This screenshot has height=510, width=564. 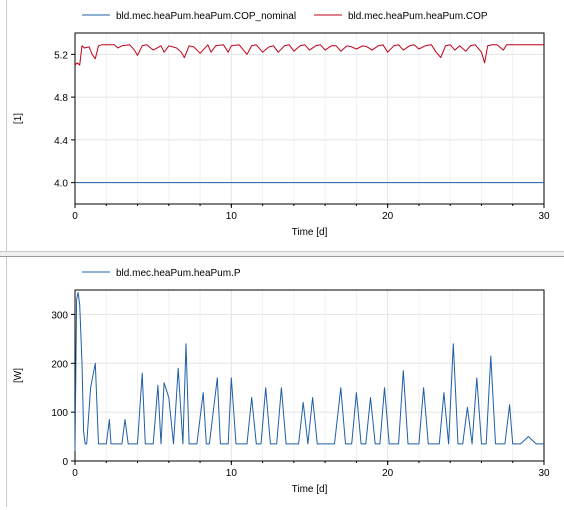 What do you see at coordinates (59, 364) in the screenshot?
I see `y-tick-label: 200` at bounding box center [59, 364].